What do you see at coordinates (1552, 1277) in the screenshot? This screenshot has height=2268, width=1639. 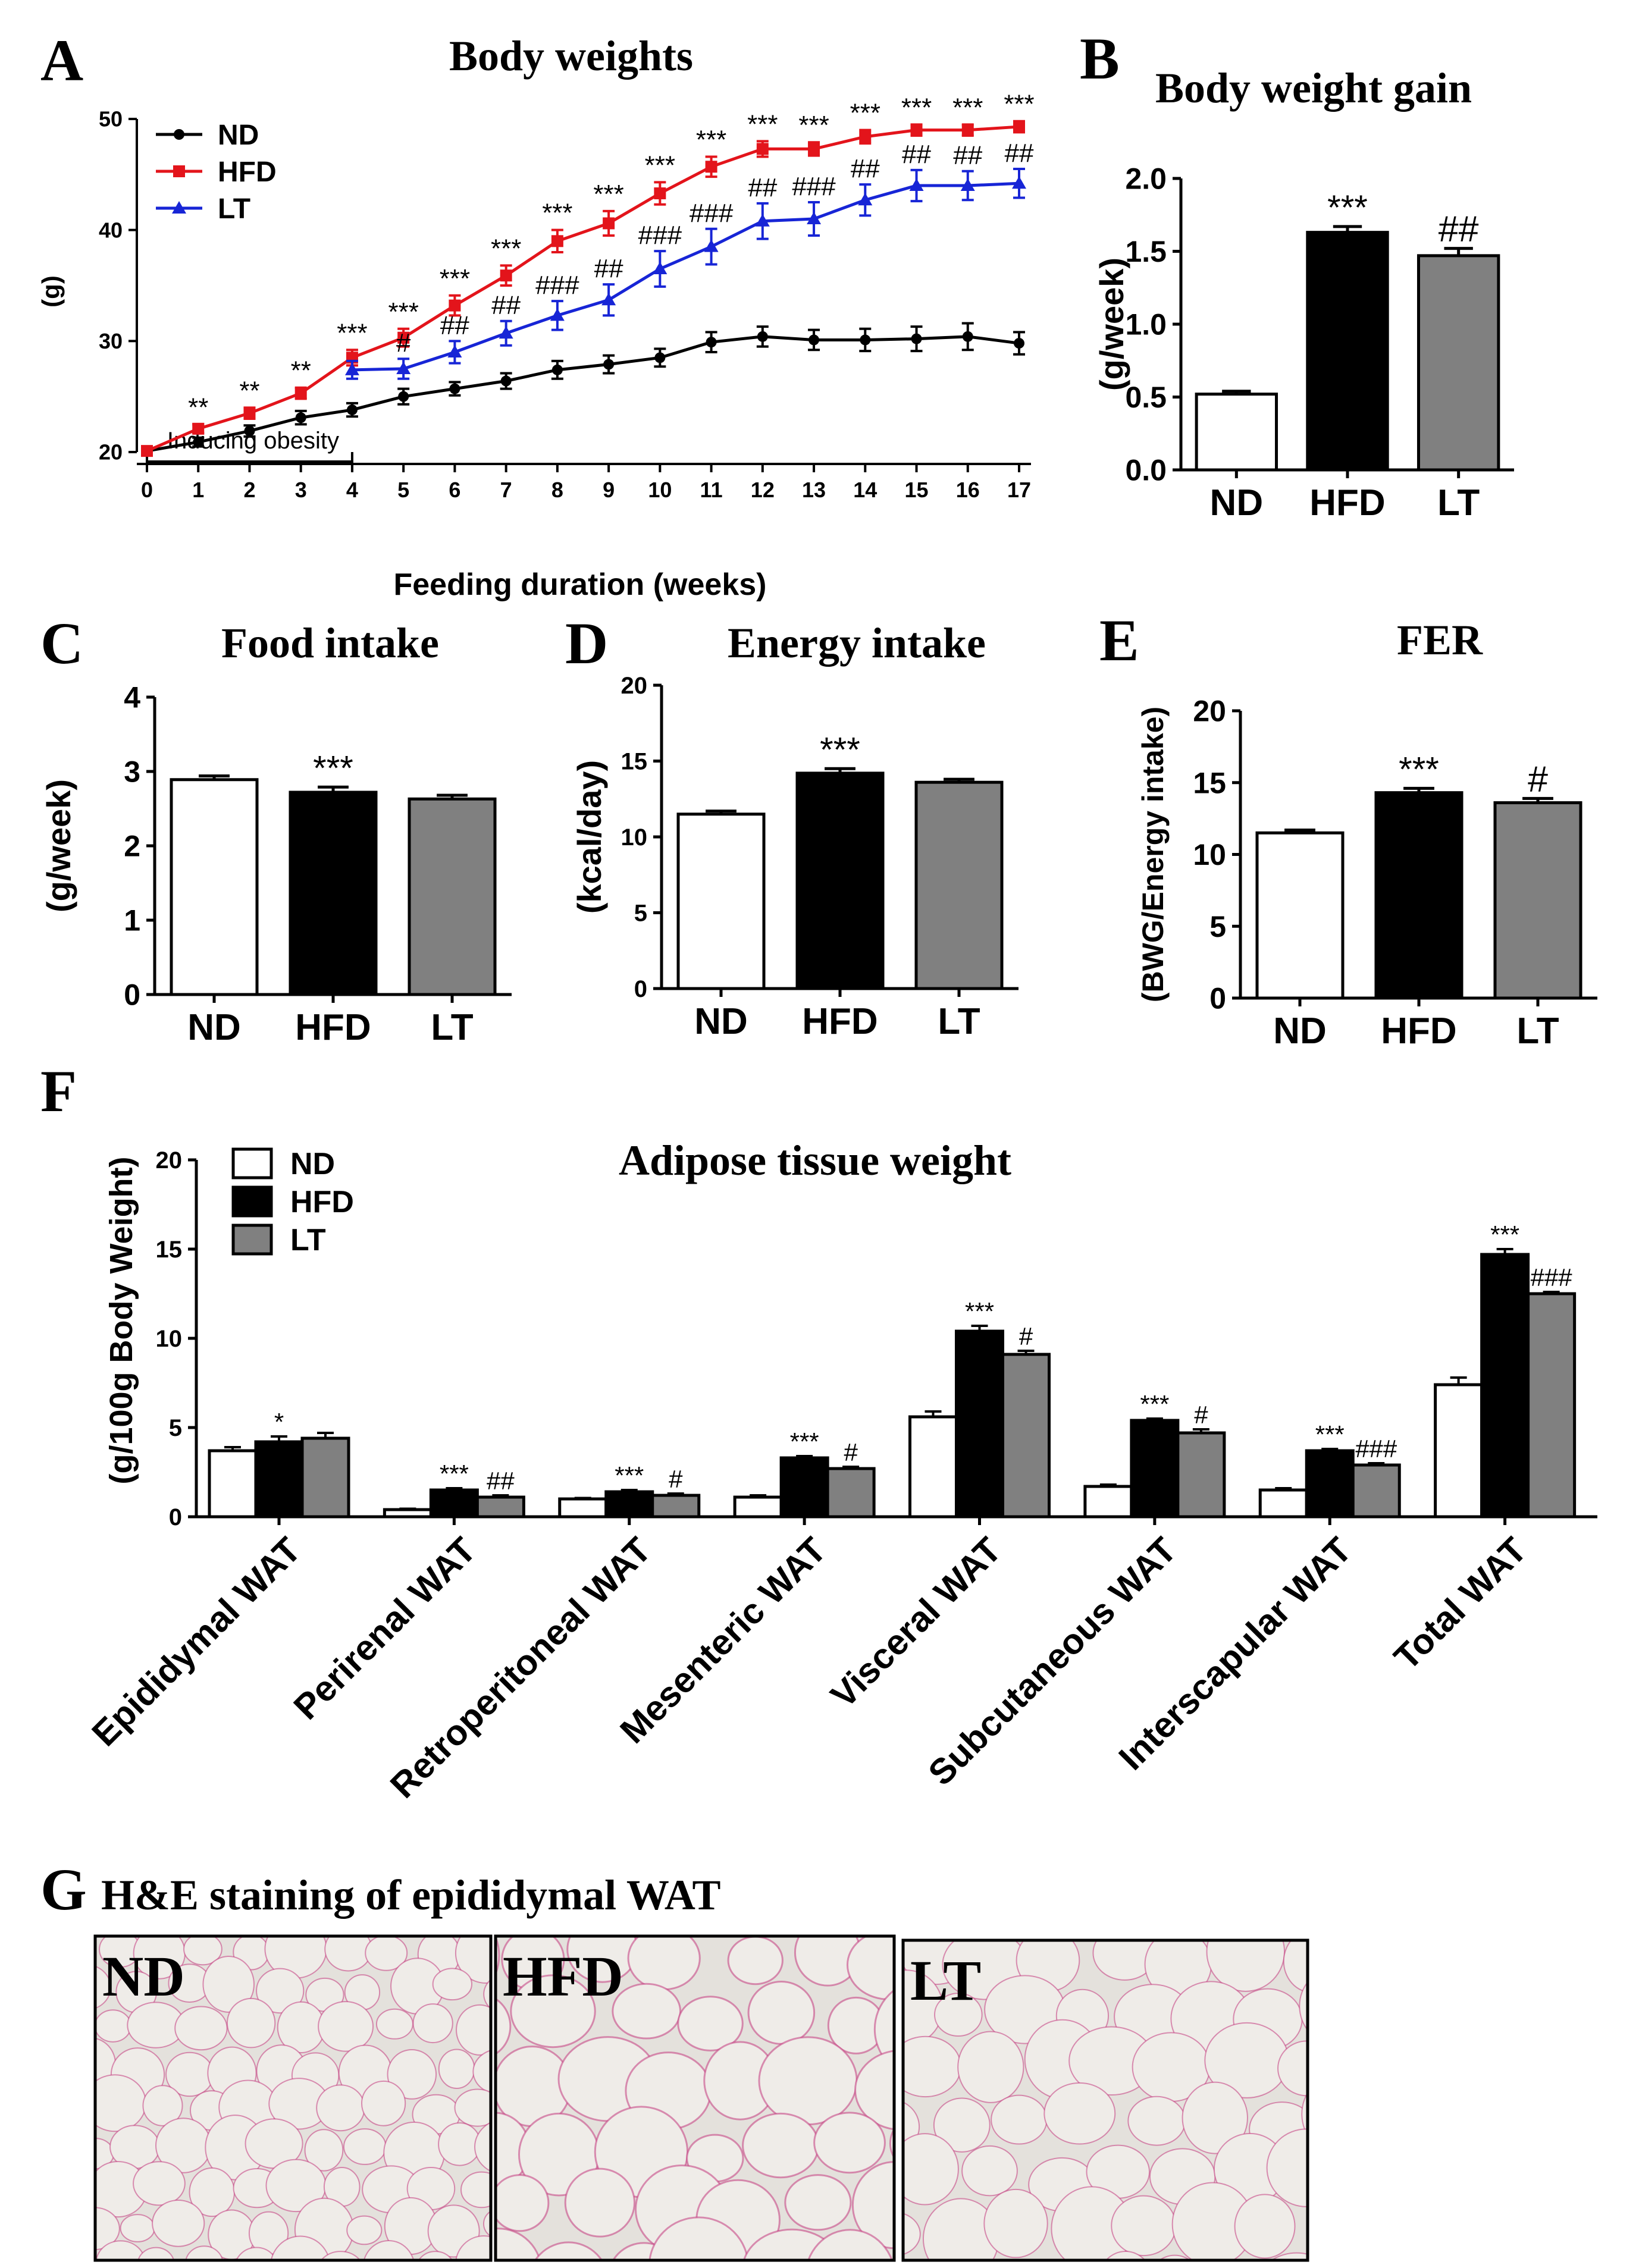 I see `significance-label: ###` at bounding box center [1552, 1277].